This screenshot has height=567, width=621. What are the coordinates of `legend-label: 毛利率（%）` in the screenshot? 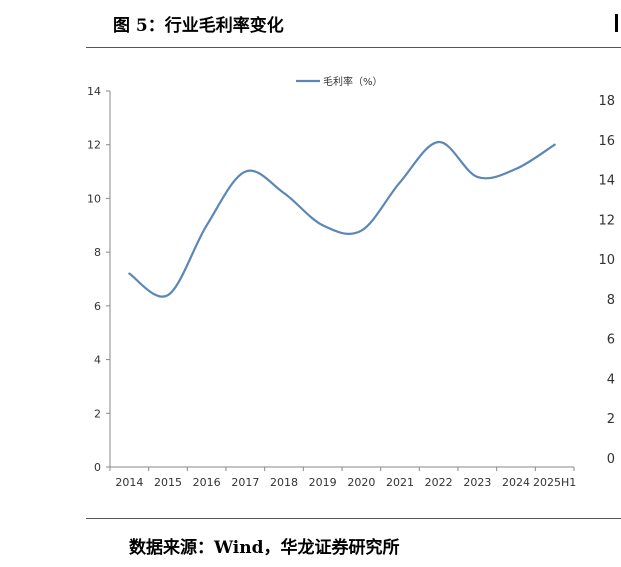 It's located at (353, 81).